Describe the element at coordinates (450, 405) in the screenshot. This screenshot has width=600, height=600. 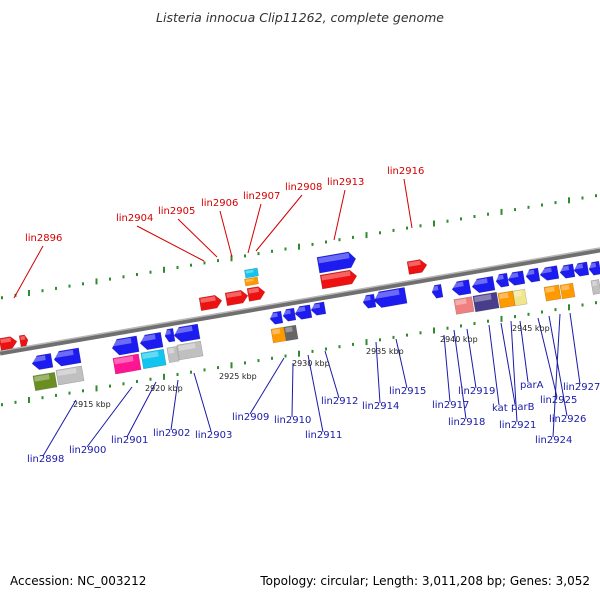
I see `gene-label: lin2917` at that location.